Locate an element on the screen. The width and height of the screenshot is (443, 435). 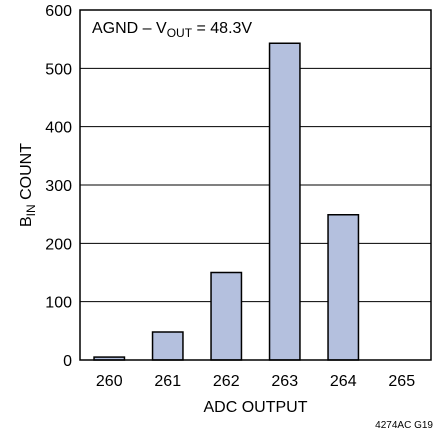
x-axis-label: ADC OUTPUT is located at coordinates (256, 407).